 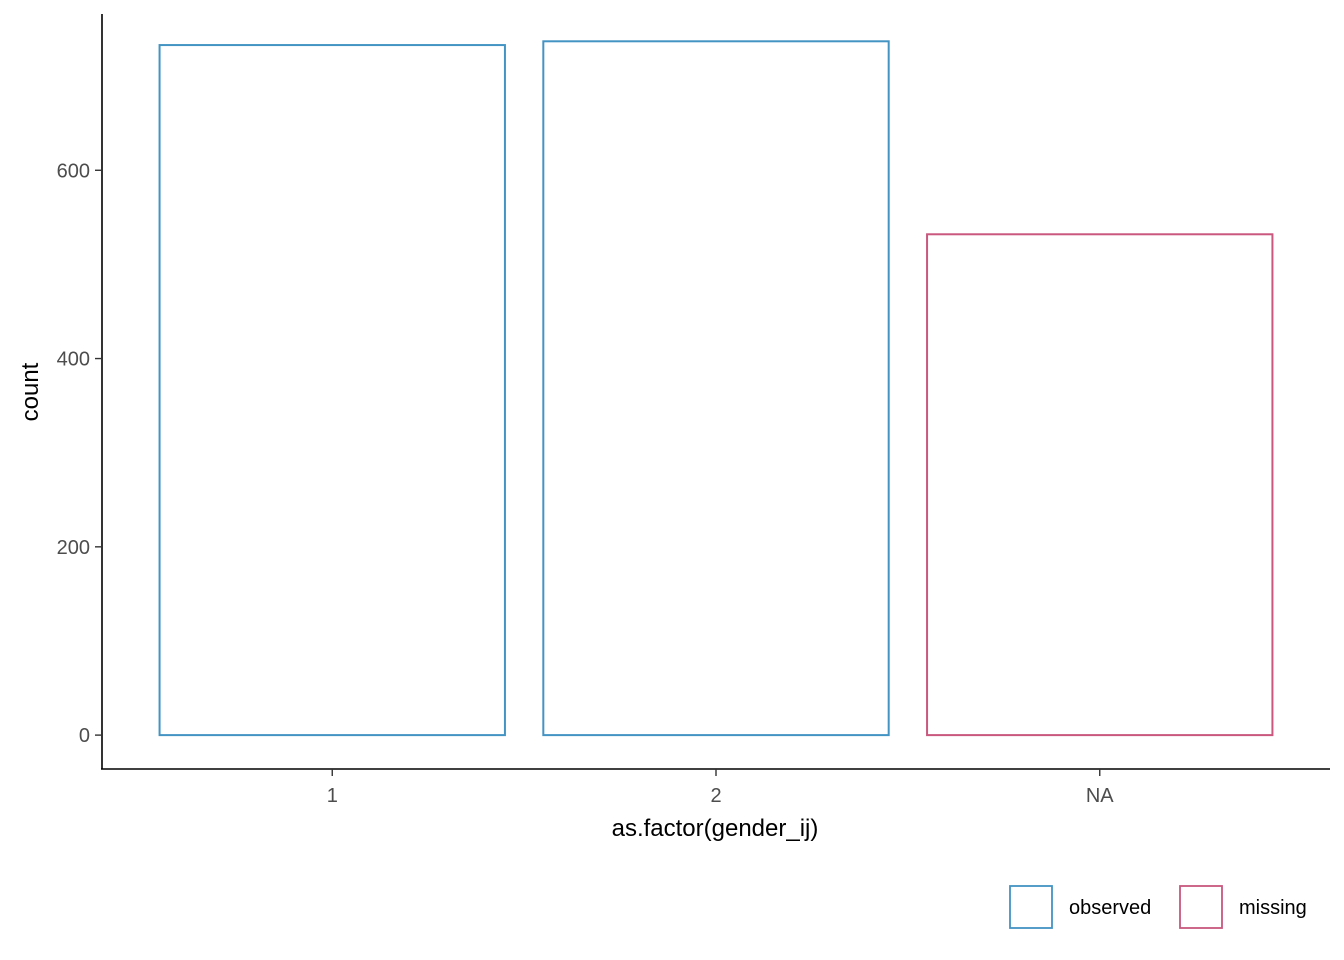 What do you see at coordinates (1201, 907) in the screenshot?
I see `legend-key-missing` at bounding box center [1201, 907].